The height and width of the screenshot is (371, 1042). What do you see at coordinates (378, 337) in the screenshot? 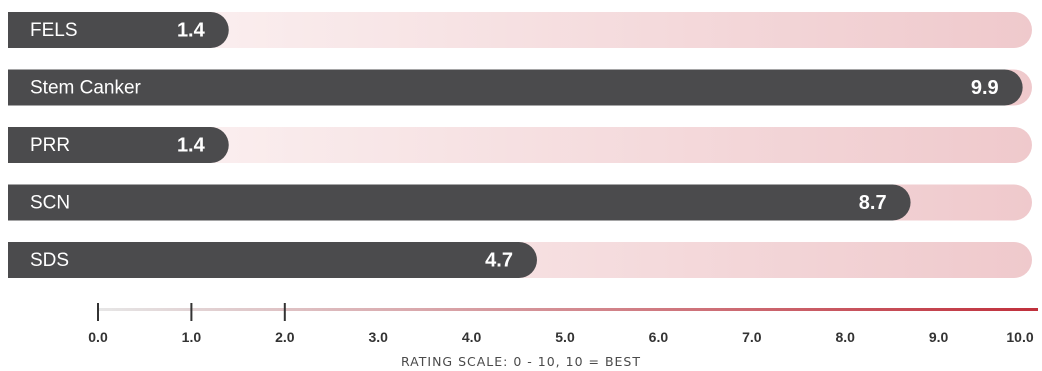
I see `x-tick-label: 3.0` at bounding box center [378, 337].